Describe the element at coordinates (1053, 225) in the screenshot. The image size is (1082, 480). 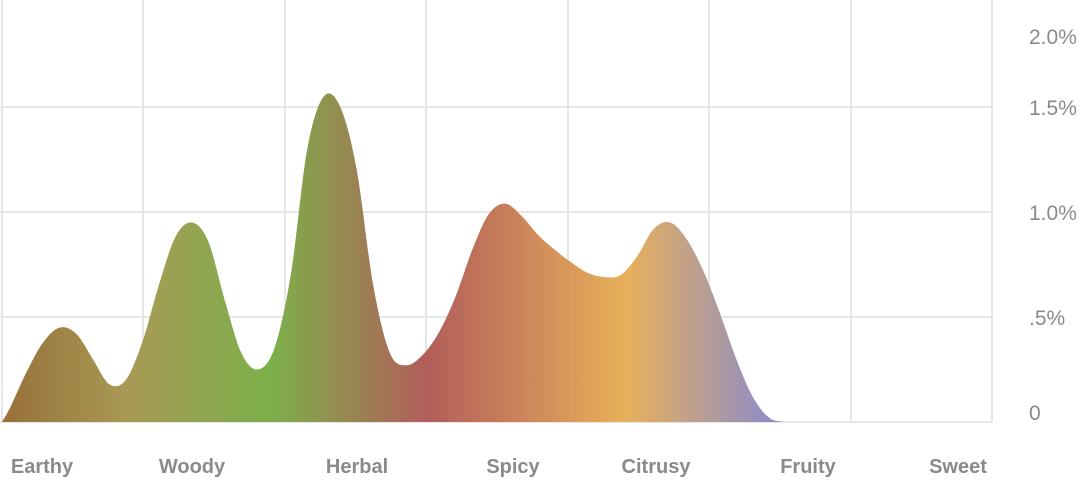
I see `y-axis: 0 .5% 1.0% 1.5% 2.0%` at that location.